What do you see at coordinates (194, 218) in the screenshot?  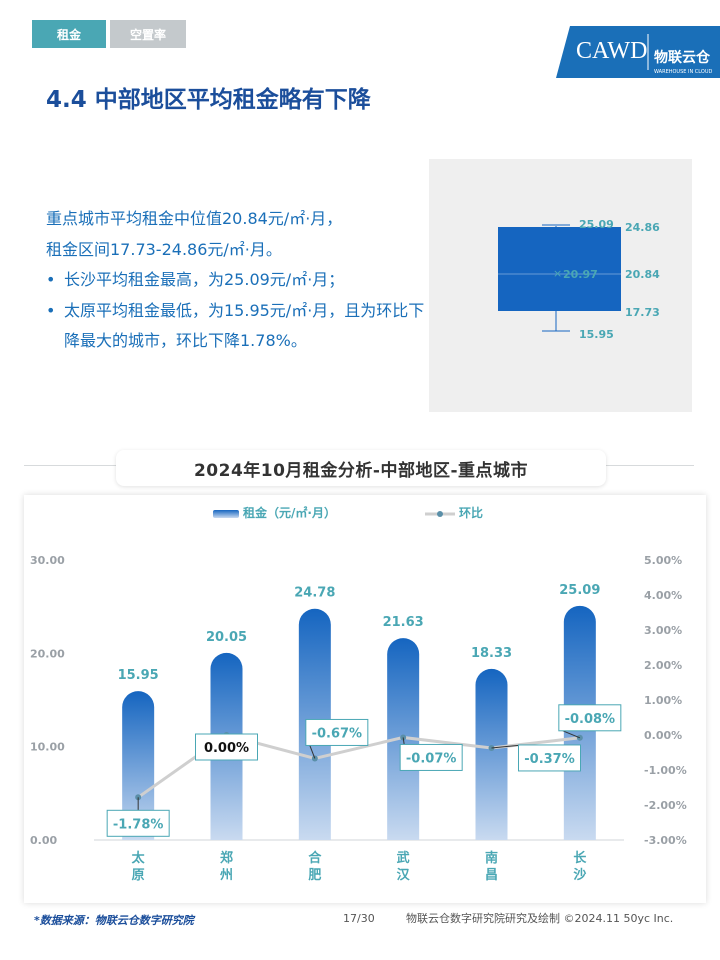 I see `summary-line-1: 重点城市平均租金中位值20.84元/㎡·月，` at bounding box center [194, 218].